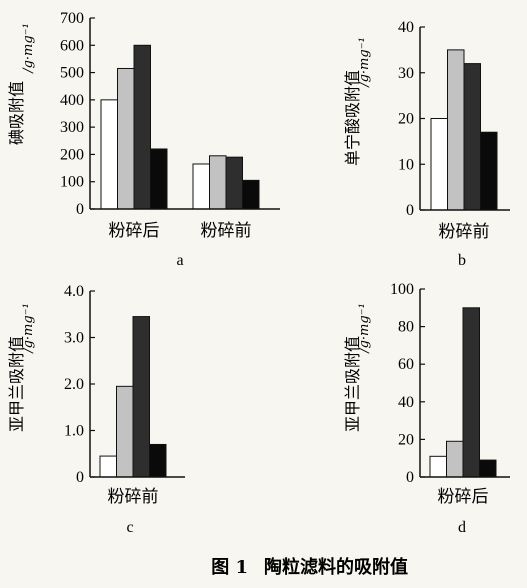  I want to click on panel-label: d, so click(462, 527).